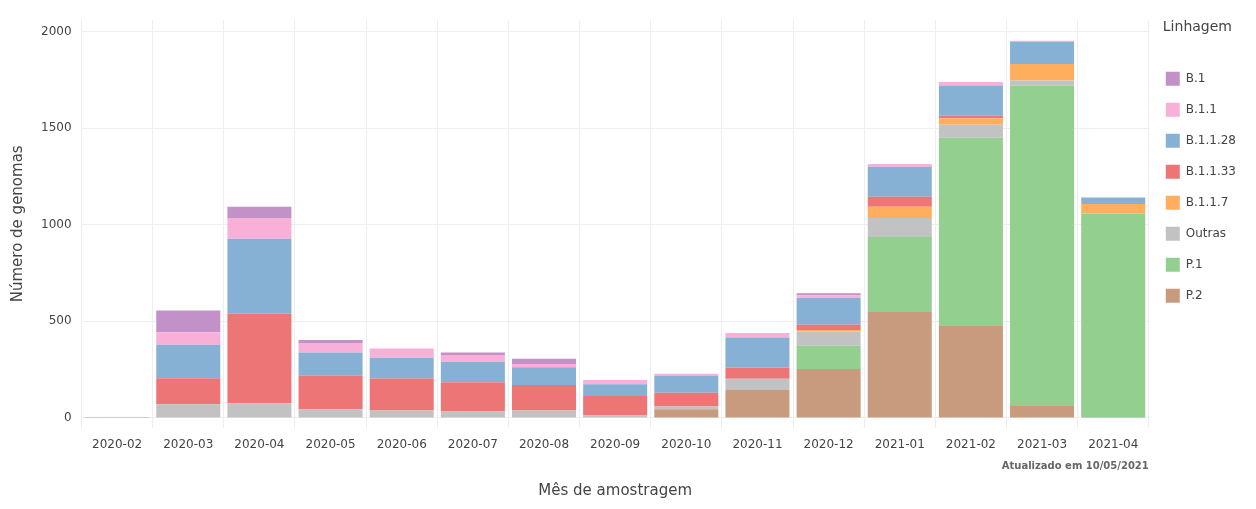 Image resolution: width=1256 pixels, height=509 pixels. Describe the element at coordinates (1210, 139) in the screenshot. I see `legend-label: B.1.1.28` at that location.